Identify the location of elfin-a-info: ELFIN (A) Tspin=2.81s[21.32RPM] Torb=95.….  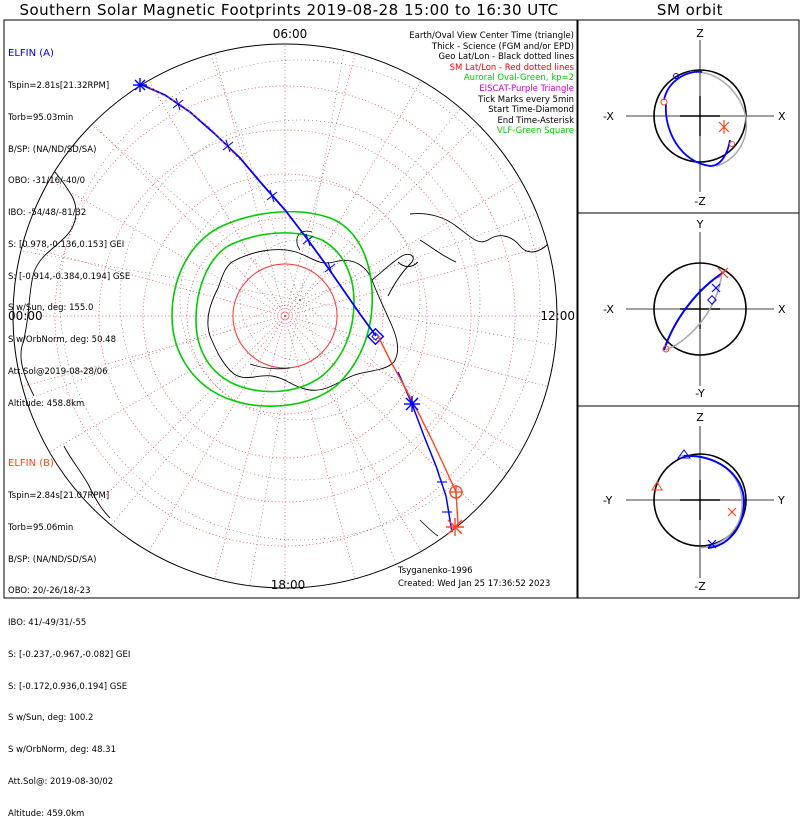
(69, 224).